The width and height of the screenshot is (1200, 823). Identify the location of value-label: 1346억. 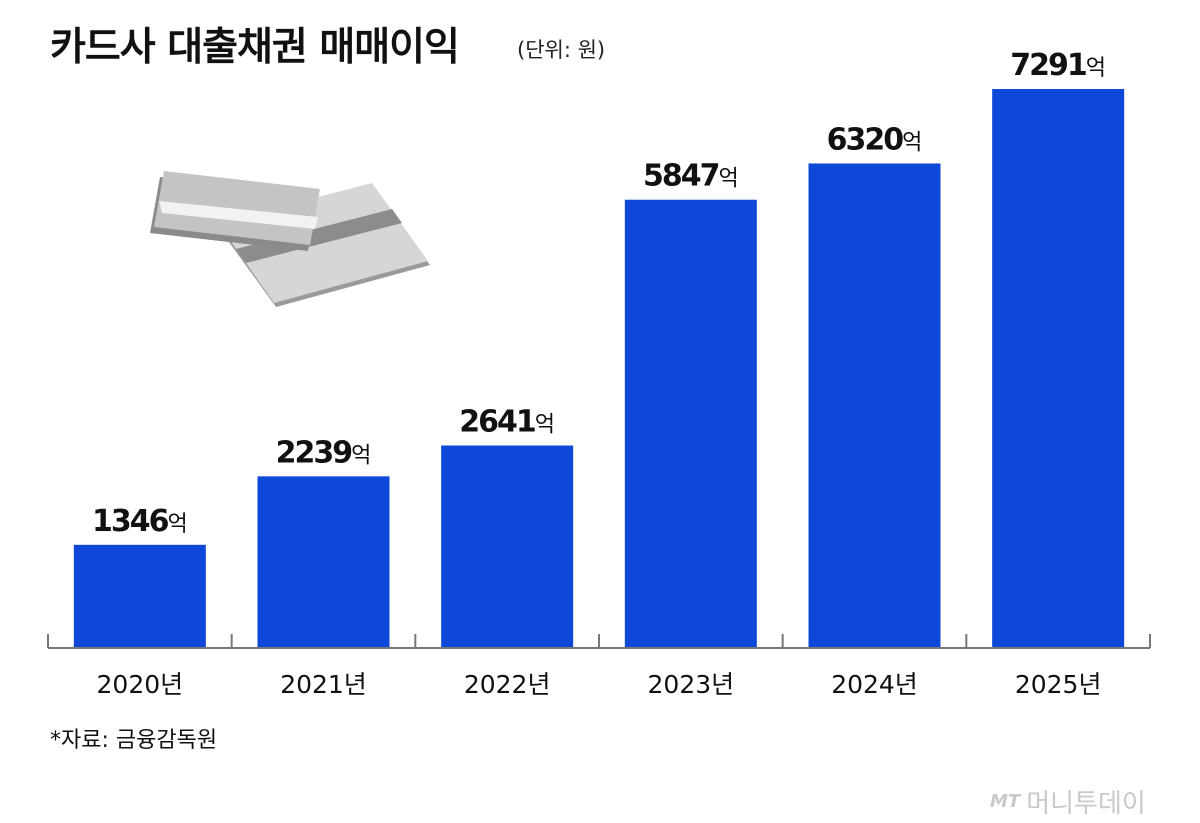
(140, 521).